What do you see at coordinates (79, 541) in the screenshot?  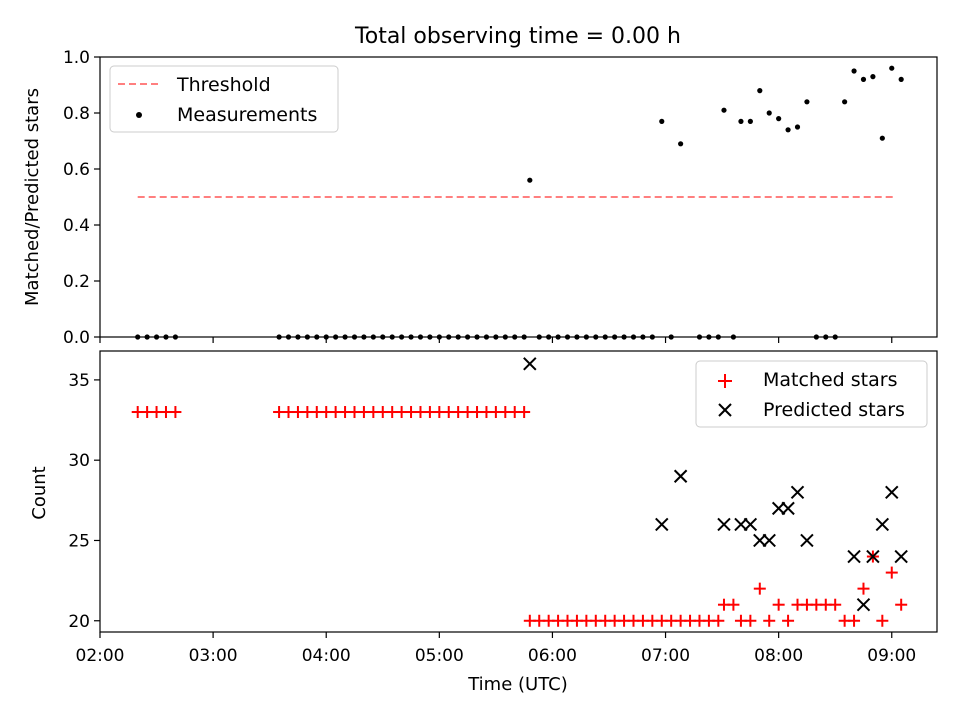 I see `y-tick-label: 25` at bounding box center [79, 541].